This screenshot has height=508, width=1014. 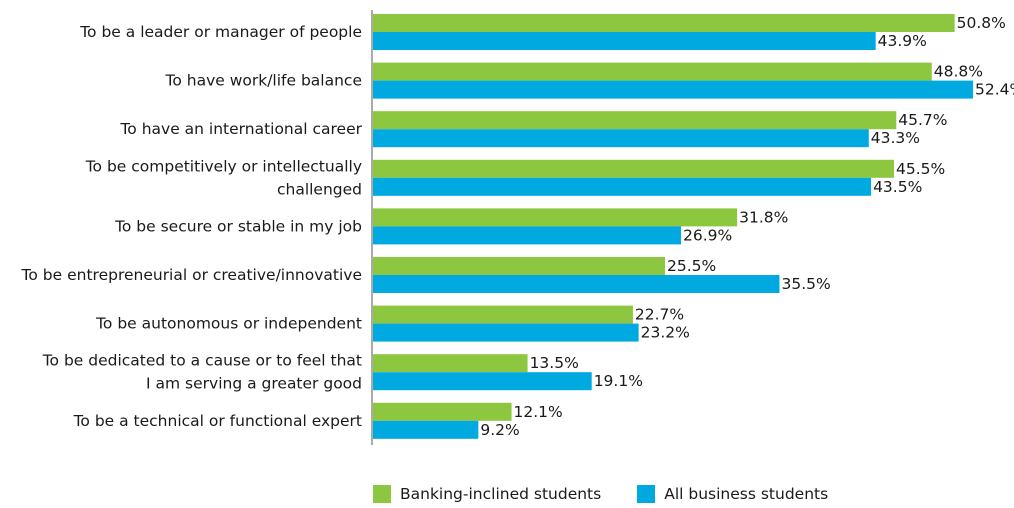 What do you see at coordinates (958, 72) in the screenshot?
I see `data-label: 48.8%` at bounding box center [958, 72].